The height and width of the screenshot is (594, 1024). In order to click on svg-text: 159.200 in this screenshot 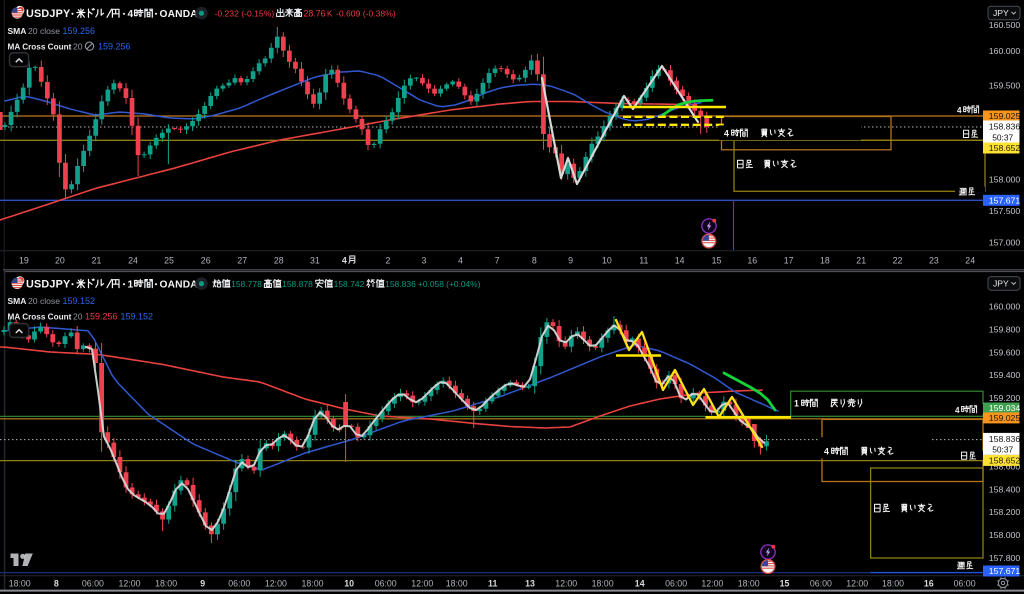, I will do `click(1005, 398)`.